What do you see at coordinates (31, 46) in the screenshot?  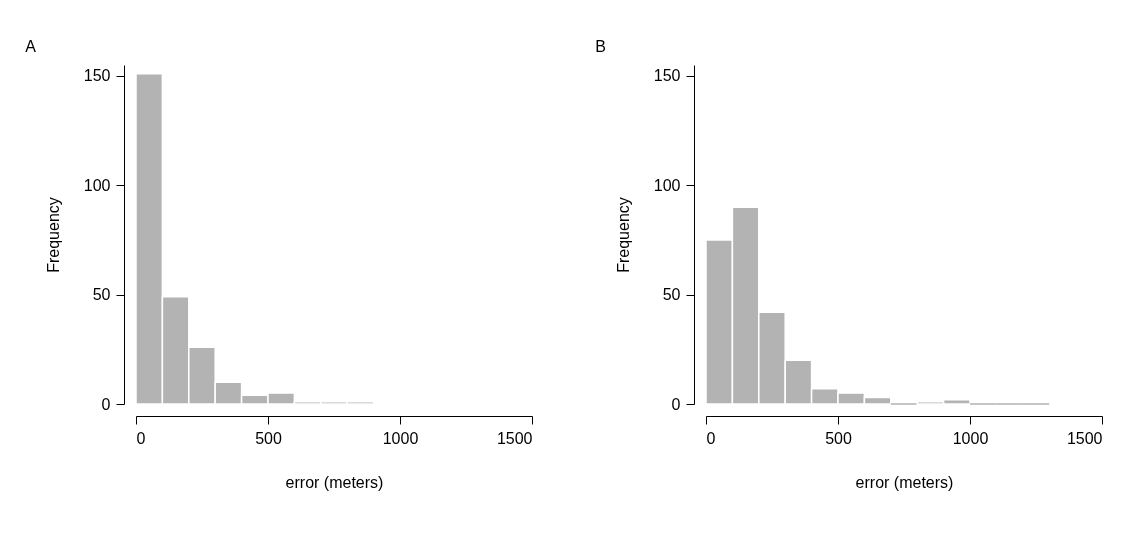 I see `chart-title: A` at bounding box center [31, 46].